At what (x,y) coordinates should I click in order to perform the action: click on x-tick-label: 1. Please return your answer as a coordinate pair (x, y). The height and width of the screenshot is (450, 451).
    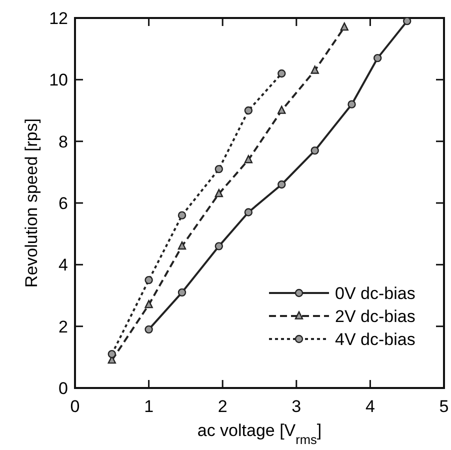
    Looking at the image, I should click on (149, 406).